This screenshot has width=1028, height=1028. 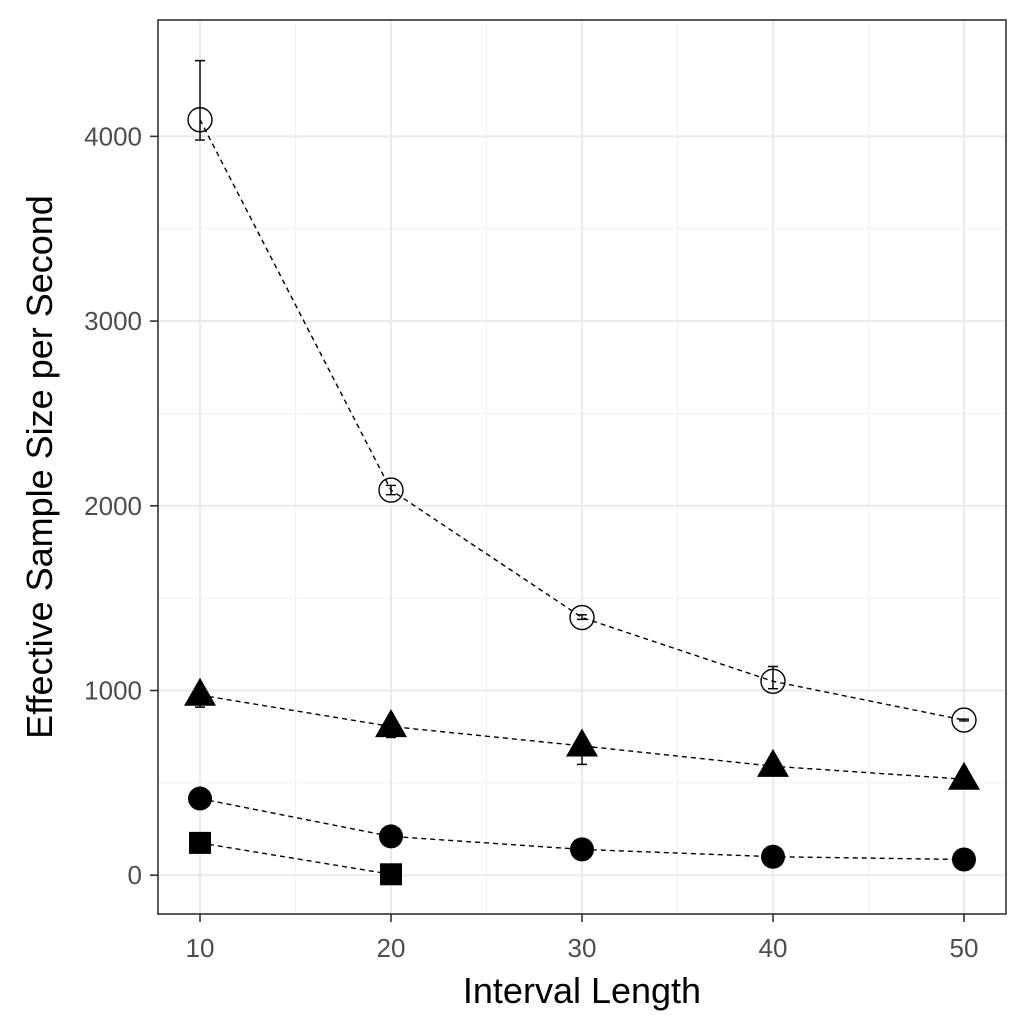 What do you see at coordinates (113, 506) in the screenshot?
I see `y-tick-label: 2000` at bounding box center [113, 506].